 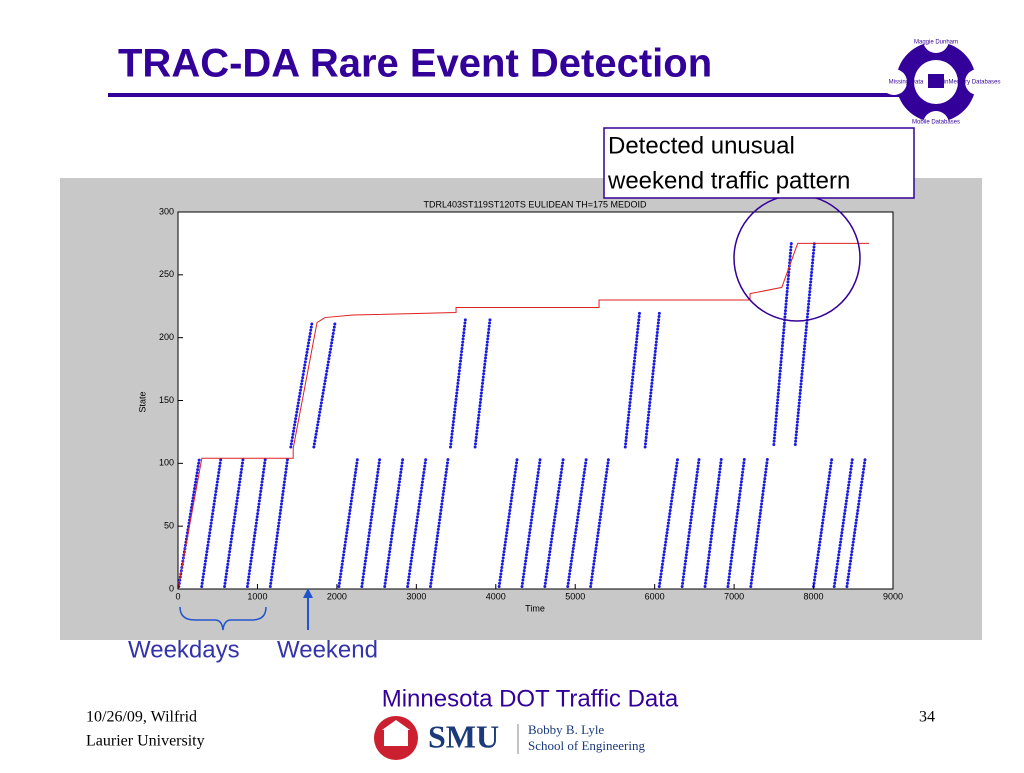 What do you see at coordinates (166, 337) in the screenshot?
I see `y-tick-label: 200` at bounding box center [166, 337].